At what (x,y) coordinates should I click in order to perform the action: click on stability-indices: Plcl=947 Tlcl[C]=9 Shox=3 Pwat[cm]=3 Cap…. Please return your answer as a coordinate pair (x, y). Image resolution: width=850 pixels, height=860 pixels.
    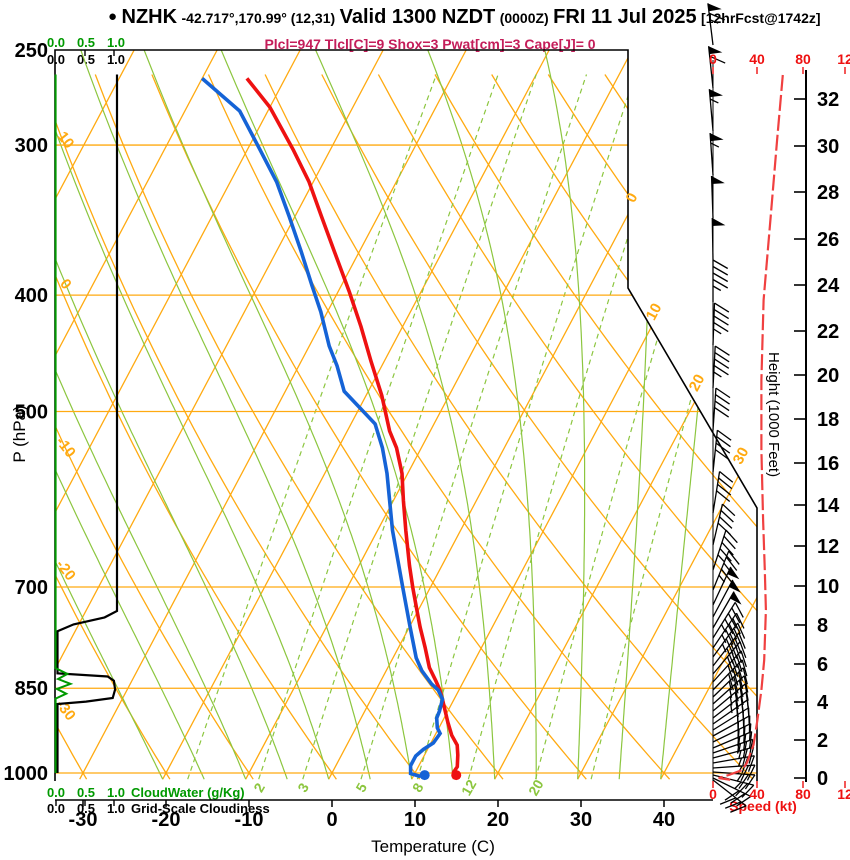
    Looking at the image, I should click on (430, 44).